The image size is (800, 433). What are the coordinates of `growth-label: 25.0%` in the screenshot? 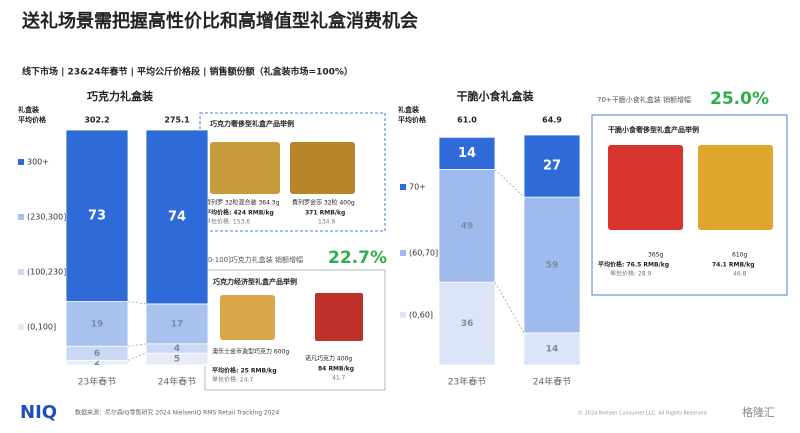 It's located at (739, 99).